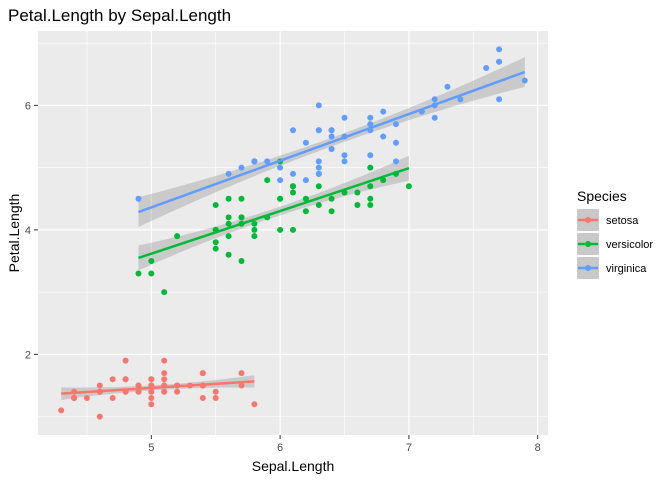  I want to click on x-tick-label: 6, so click(280, 448).